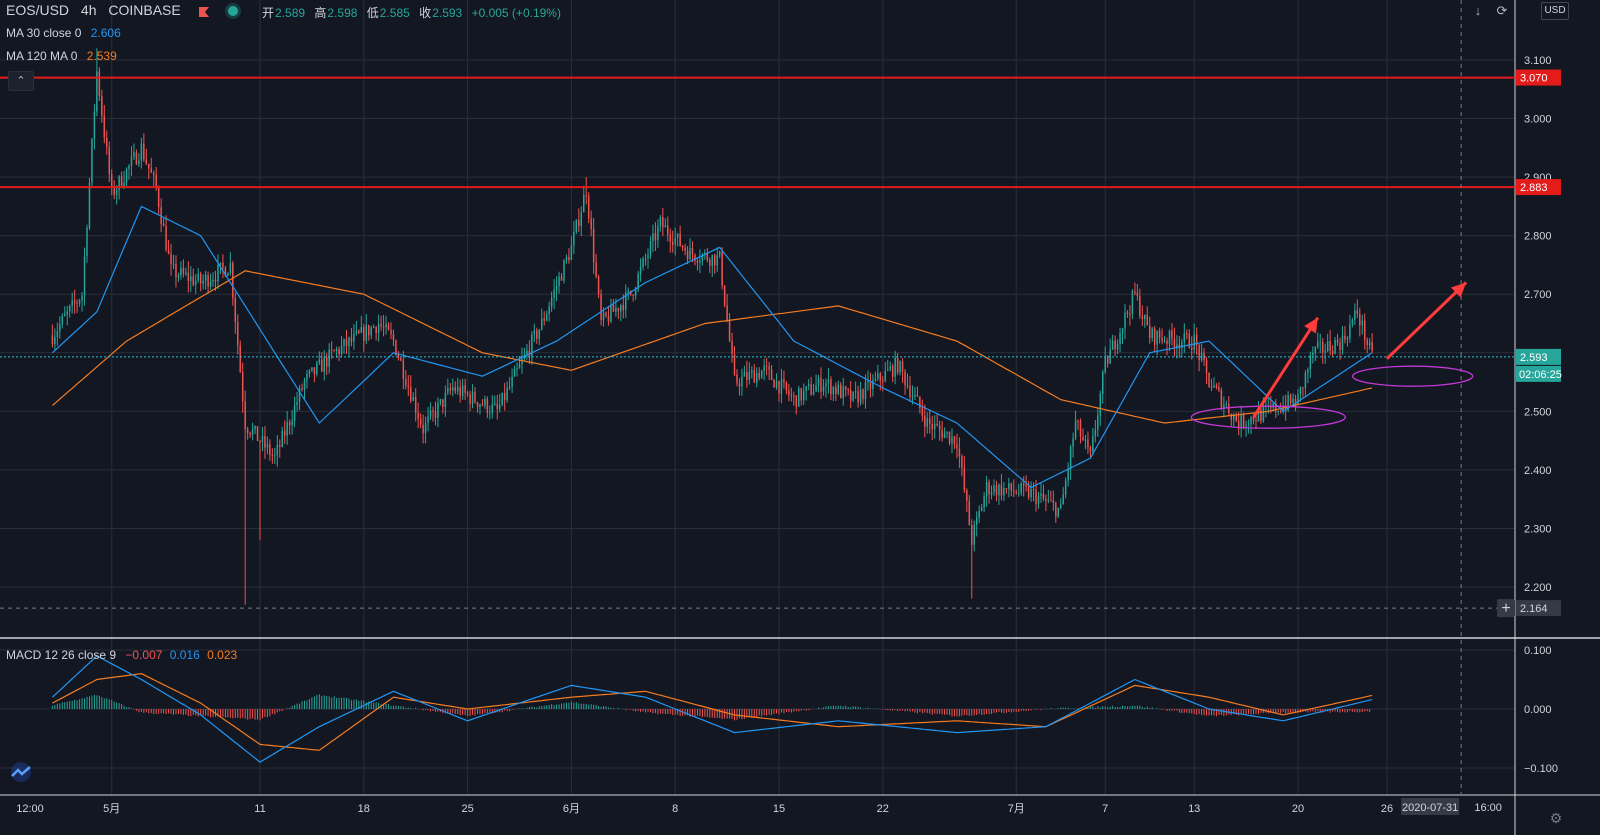 The height and width of the screenshot is (835, 1600). What do you see at coordinates (88, 10) in the screenshot?
I see `interval-label: 4h` at bounding box center [88, 10].